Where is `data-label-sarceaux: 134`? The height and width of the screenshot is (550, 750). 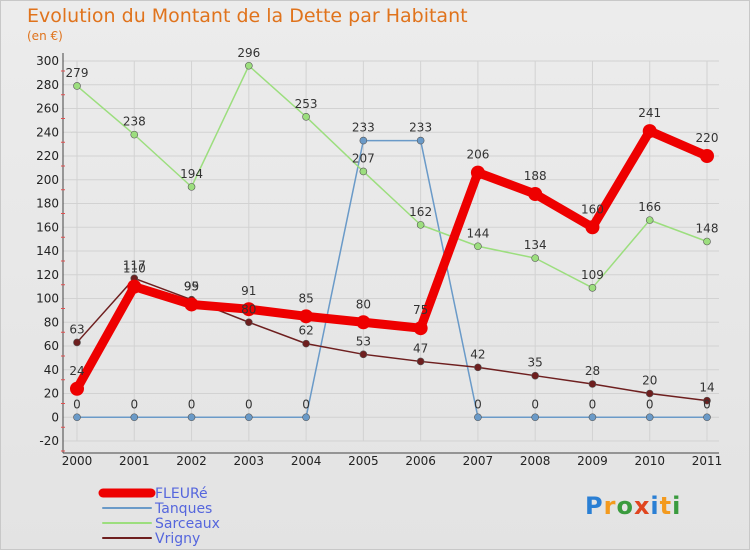
data-label-sarceaux: 134 is located at coordinates (535, 245).